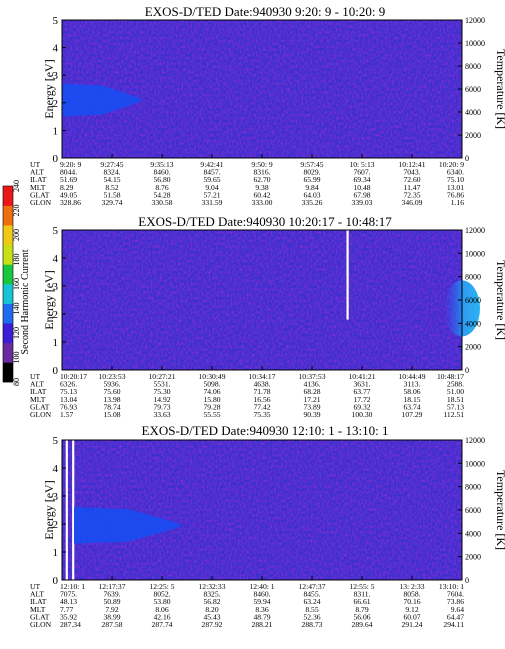 The image size is (505, 649). What do you see at coordinates (411, 594) in the screenshot?
I see `table-cell: 8058.` at bounding box center [411, 594].